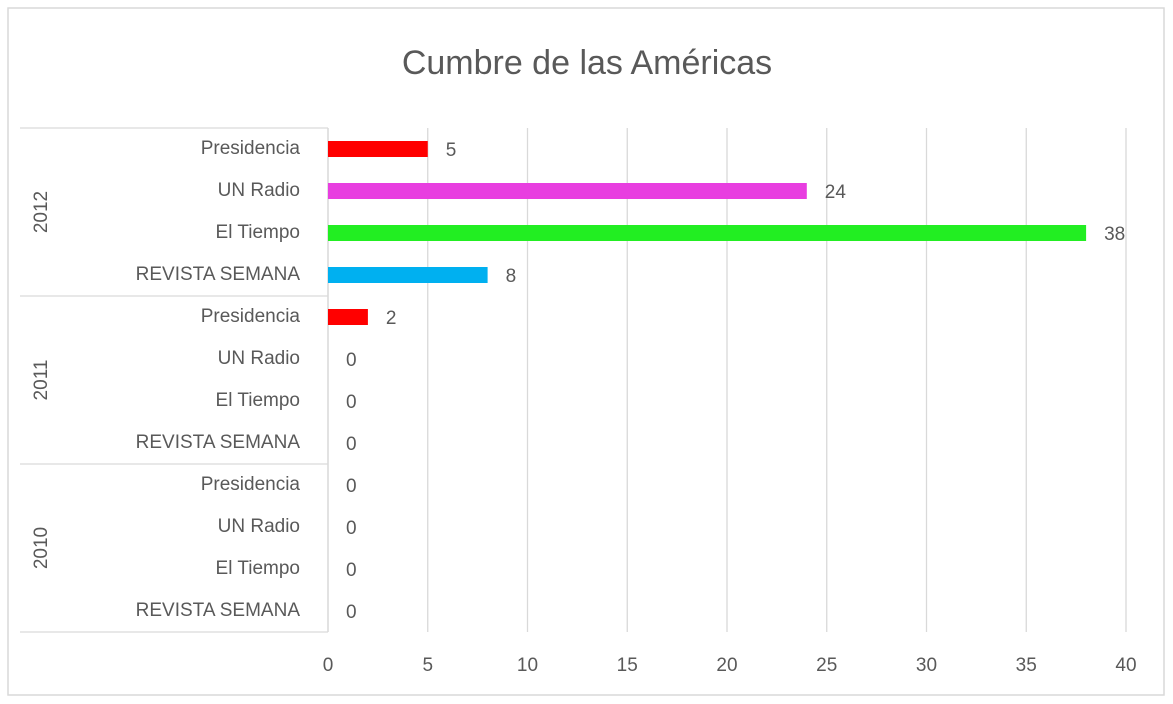 The width and height of the screenshot is (1173, 704). What do you see at coordinates (926, 665) in the screenshot?
I see `x-tick-label: 30` at bounding box center [926, 665].